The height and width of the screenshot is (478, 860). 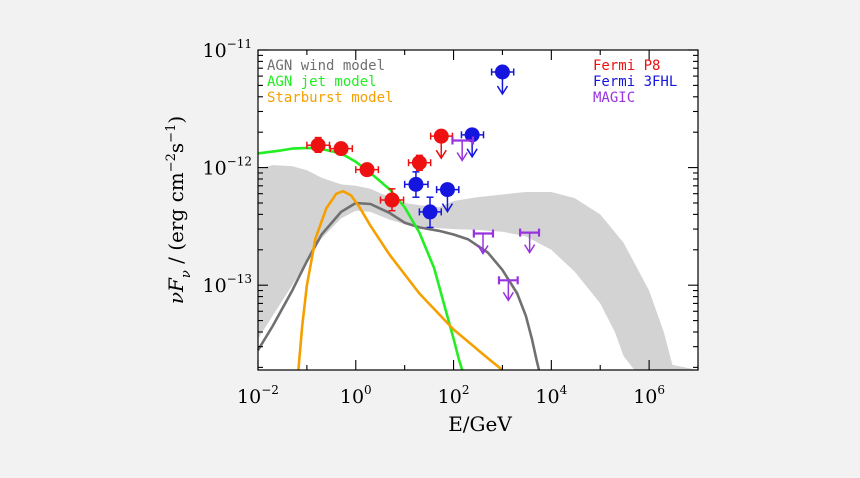 I want to click on y-tick-label-1: 10−12, so click(x=227, y=167).